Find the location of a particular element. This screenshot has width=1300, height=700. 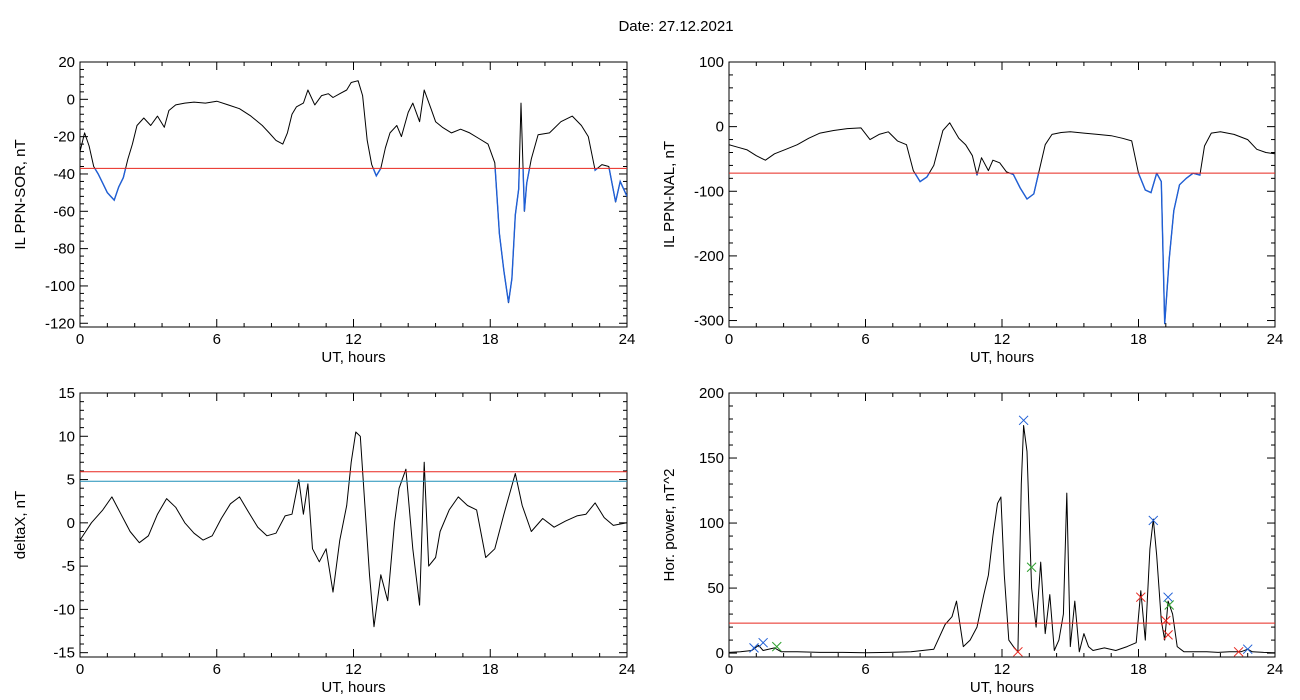

y-tick-label: -5 is located at coordinates (68, 566).